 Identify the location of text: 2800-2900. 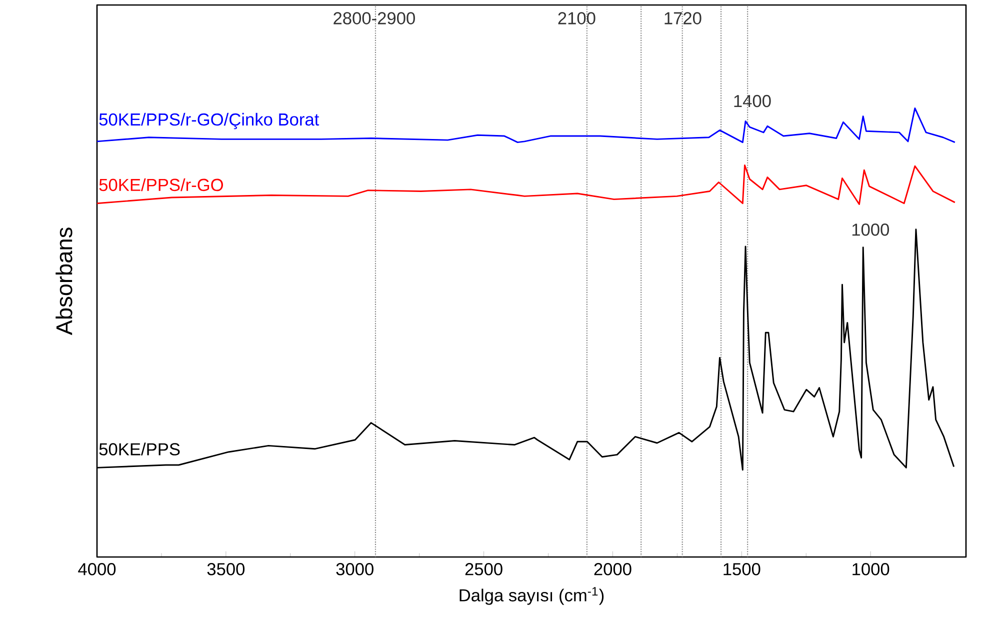
(374, 18).